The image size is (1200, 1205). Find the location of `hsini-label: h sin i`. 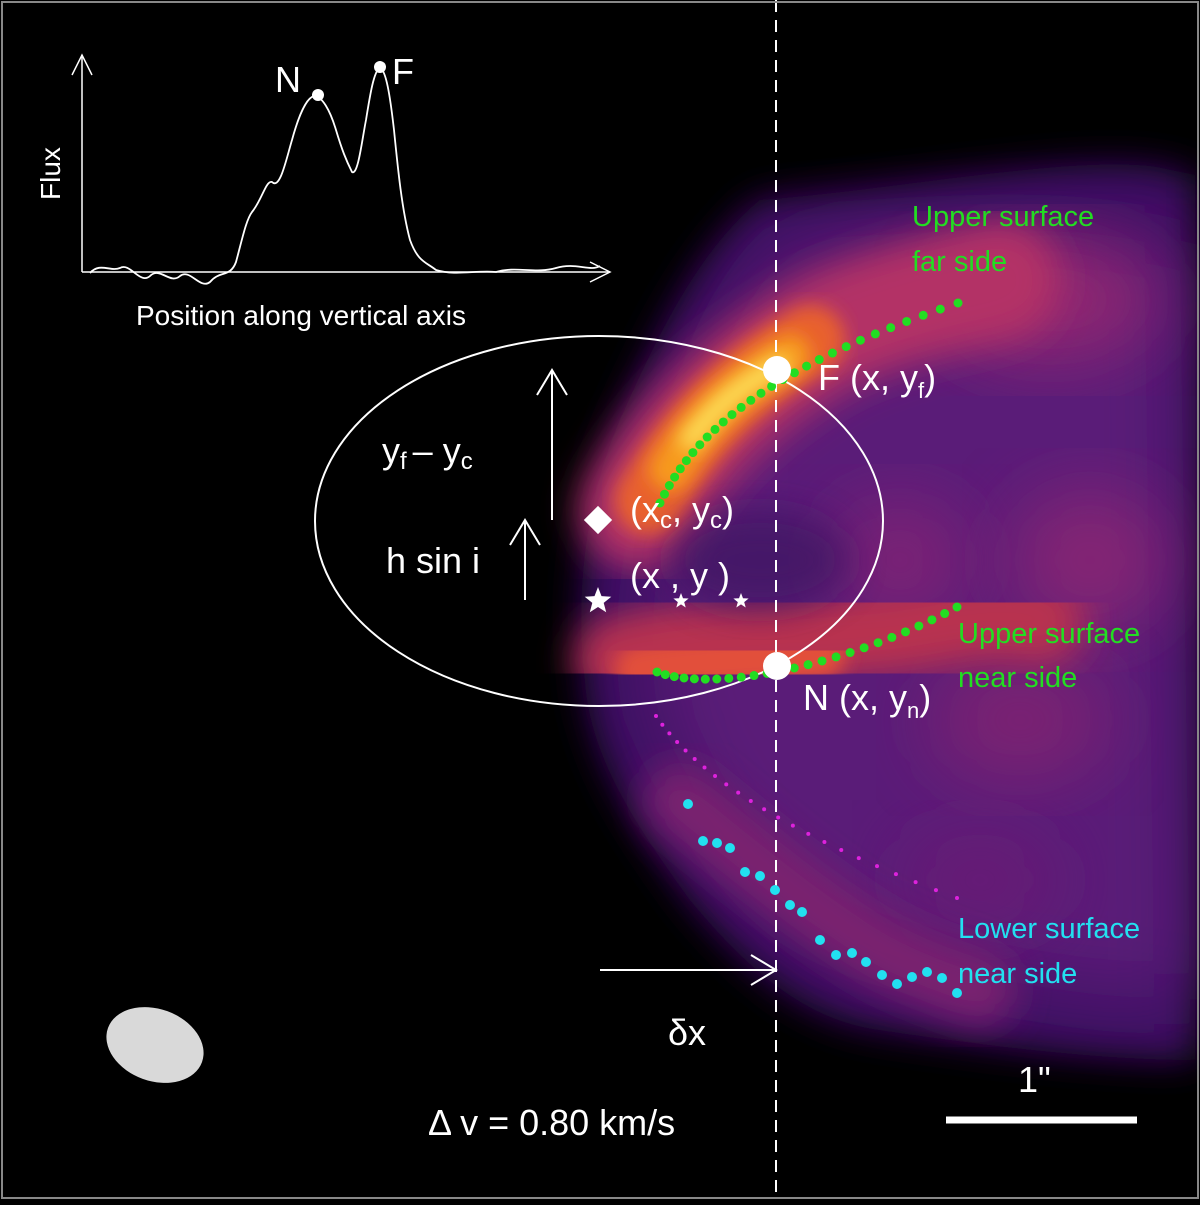

hsini-label: h sin i is located at coordinates (433, 560).